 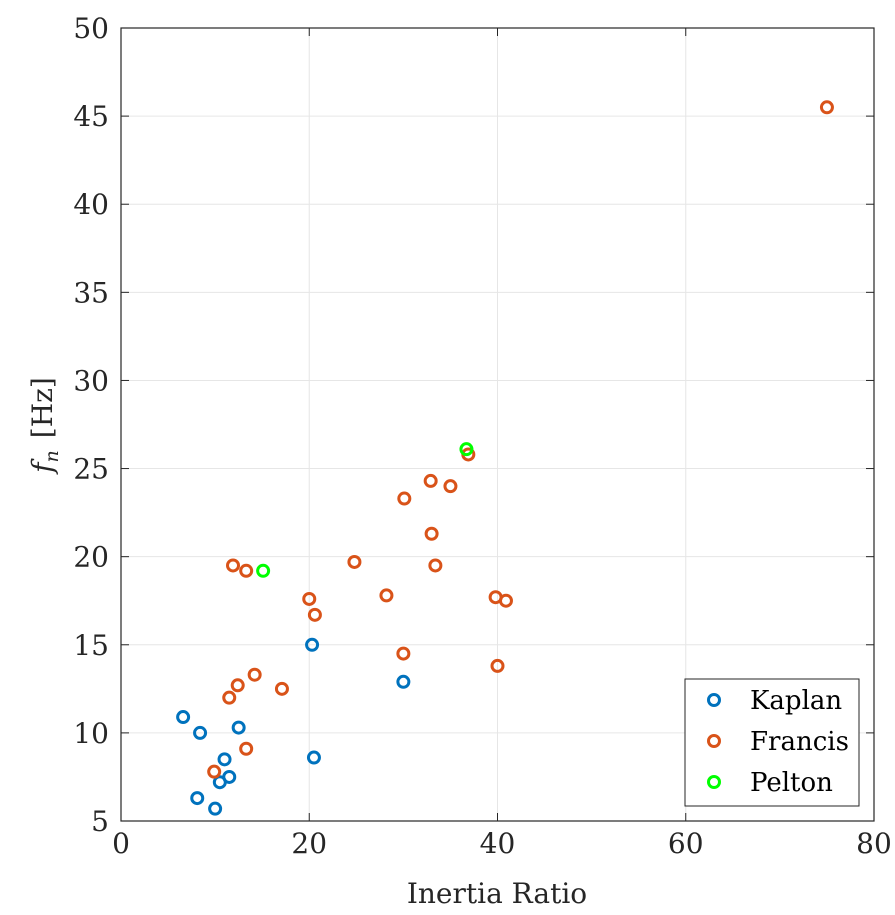 What do you see at coordinates (497, 893) in the screenshot?
I see `x-axis-title: Inertia Ratio` at bounding box center [497, 893].